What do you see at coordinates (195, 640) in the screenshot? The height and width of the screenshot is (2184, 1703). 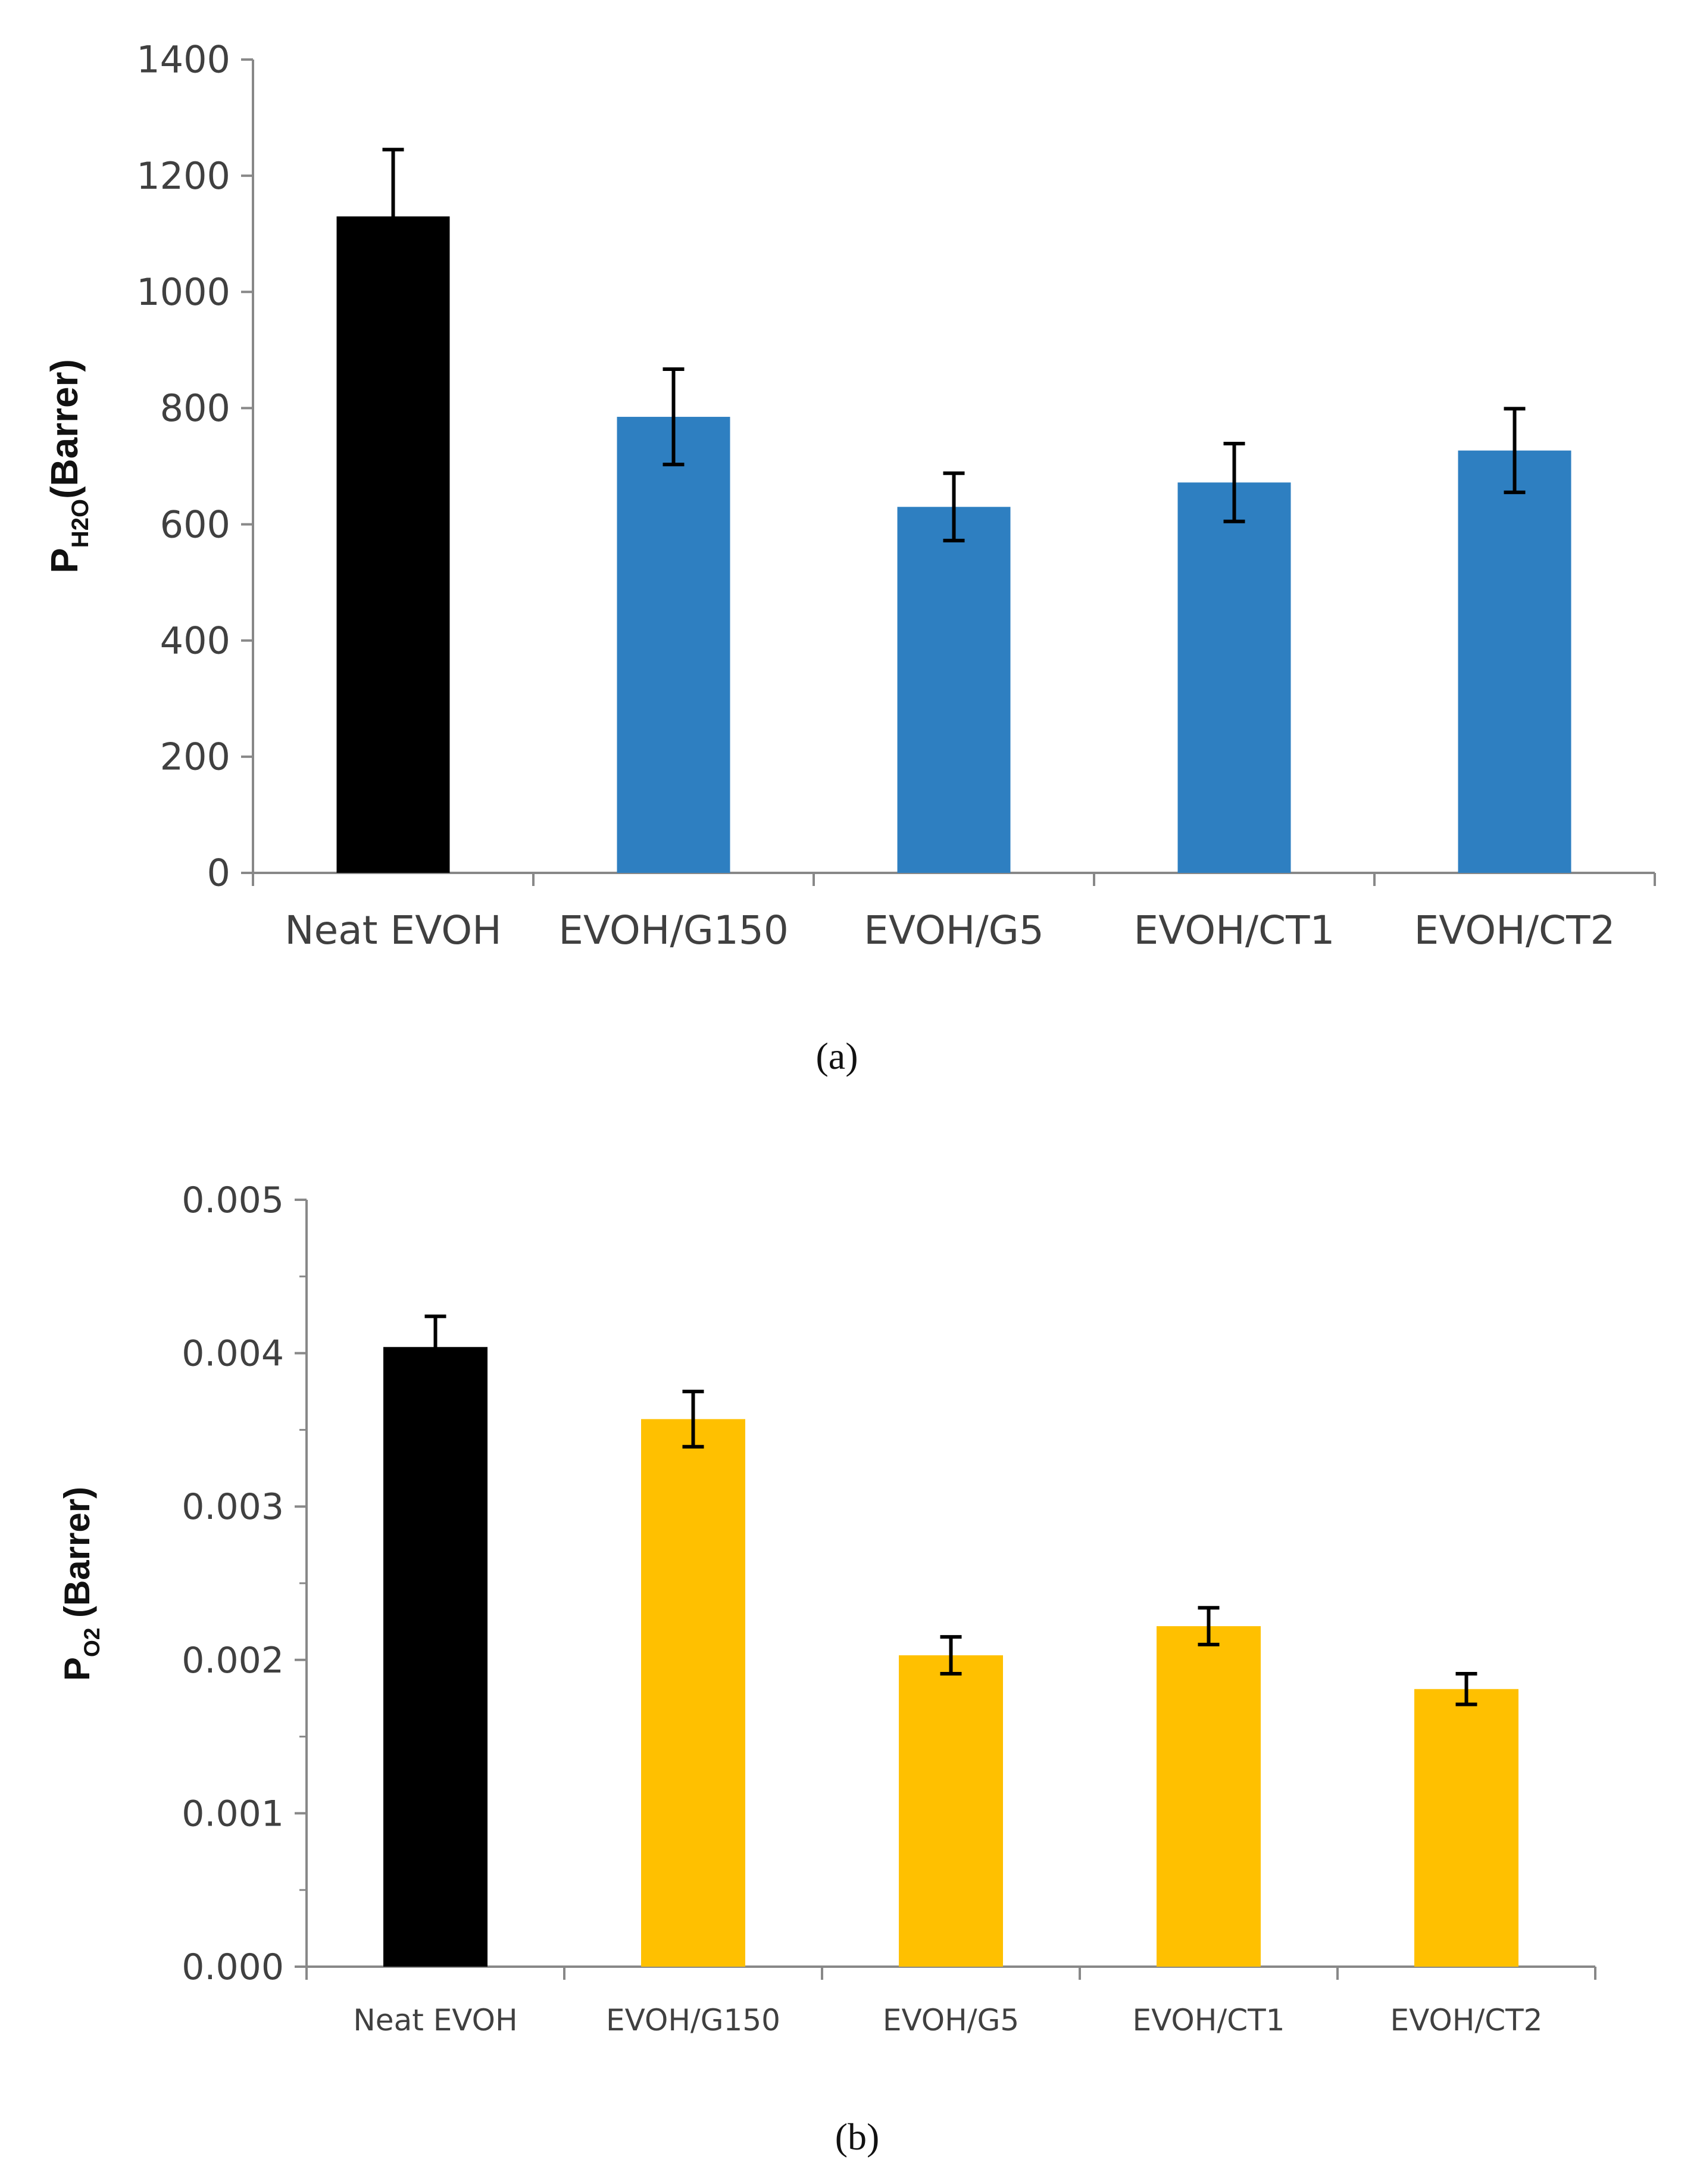 I see `y-tick-label: 400` at bounding box center [195, 640].